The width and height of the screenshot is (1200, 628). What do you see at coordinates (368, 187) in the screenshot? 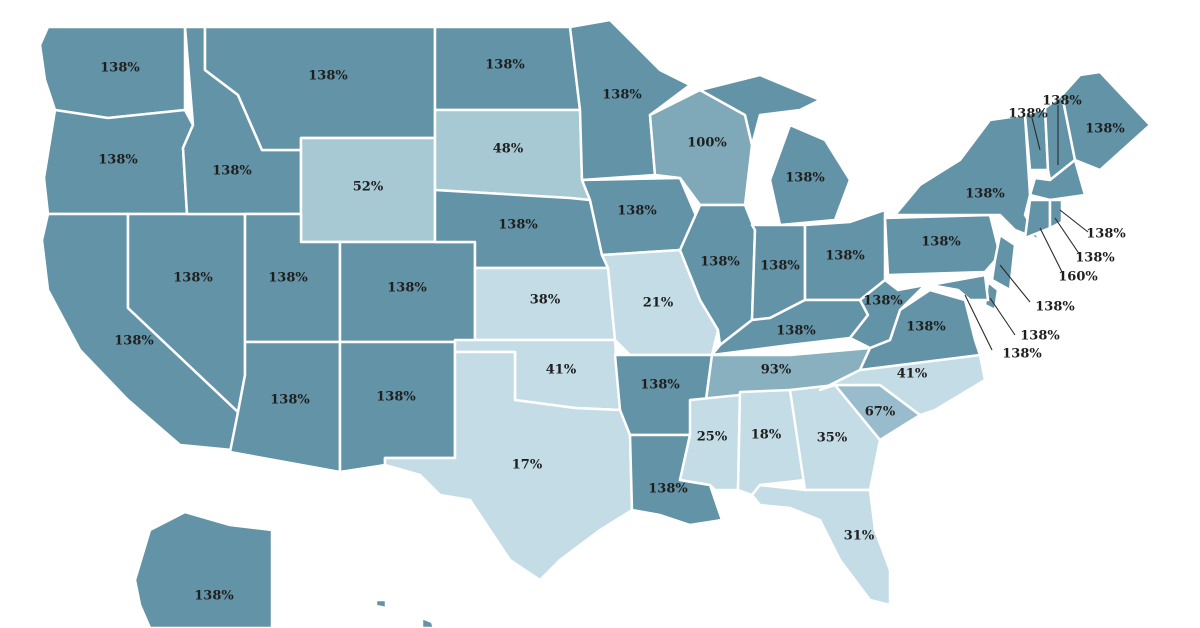
I see `label-WY: 52%` at bounding box center [368, 187].